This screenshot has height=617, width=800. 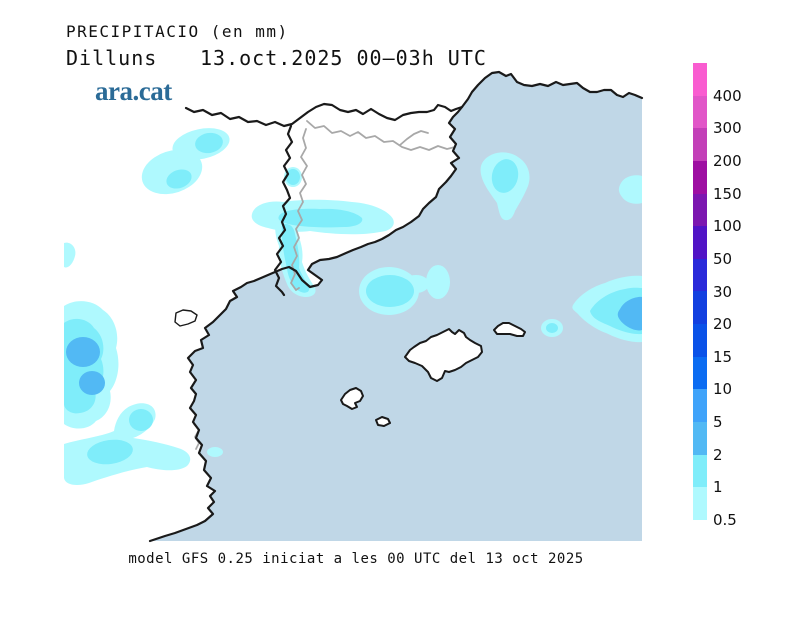 I want to click on legend-label: 2, so click(x=718, y=454).